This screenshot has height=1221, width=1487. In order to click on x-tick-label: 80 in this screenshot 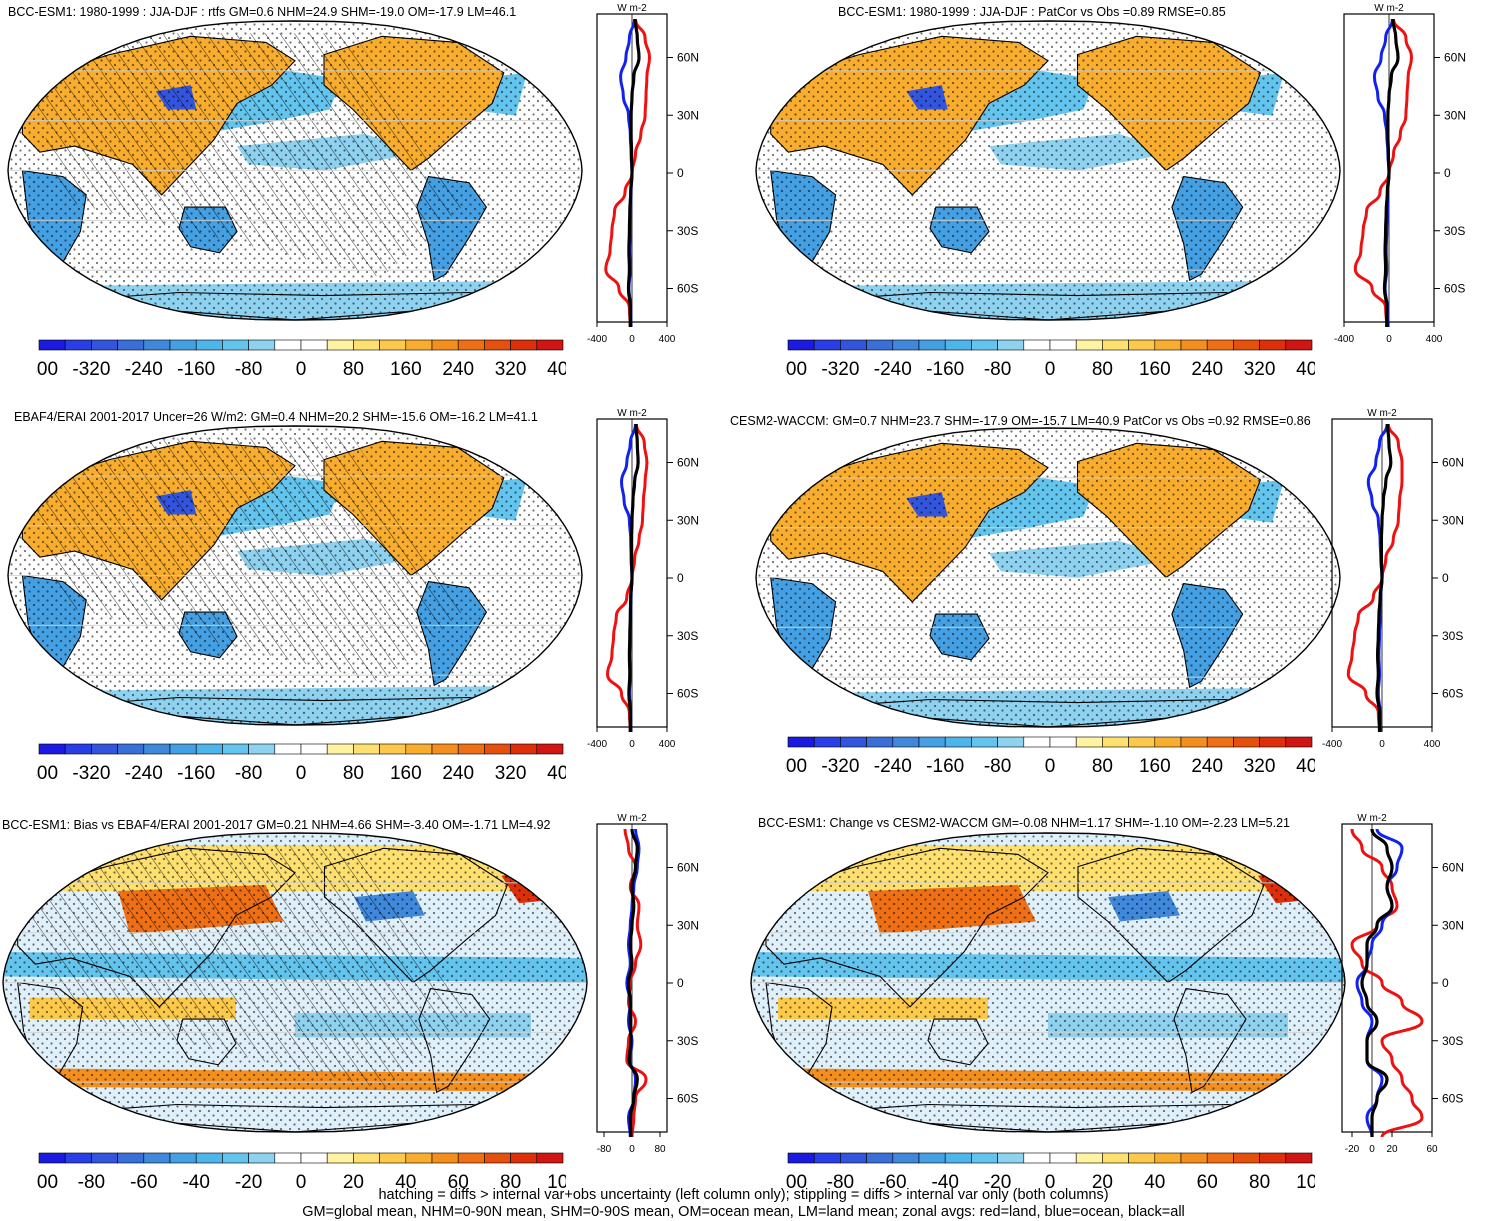, I will do `click(660, 1149)`.